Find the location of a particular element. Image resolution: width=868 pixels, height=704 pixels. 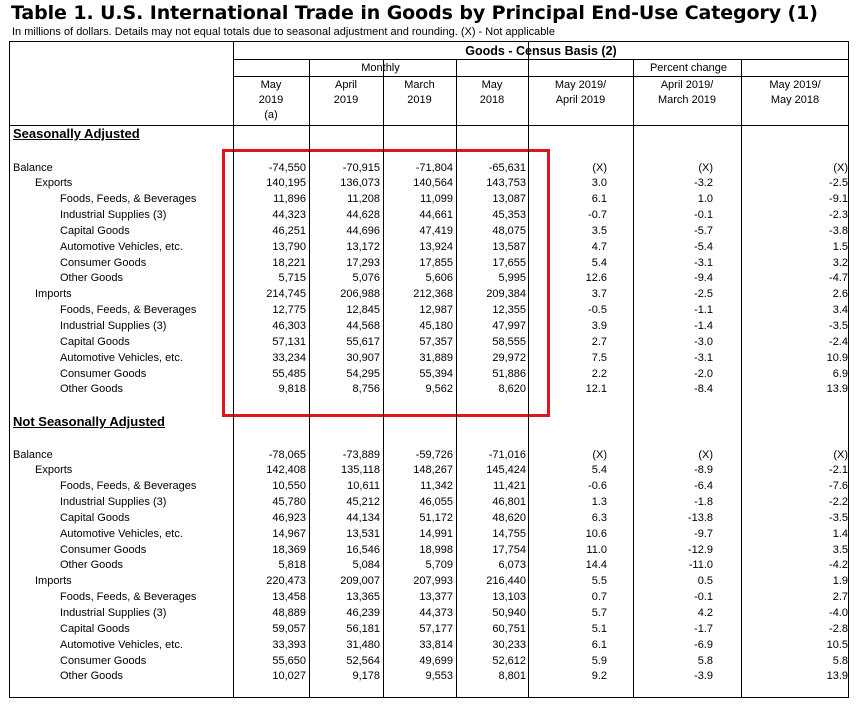

cell-value: 10.9 is located at coordinates (837, 357).